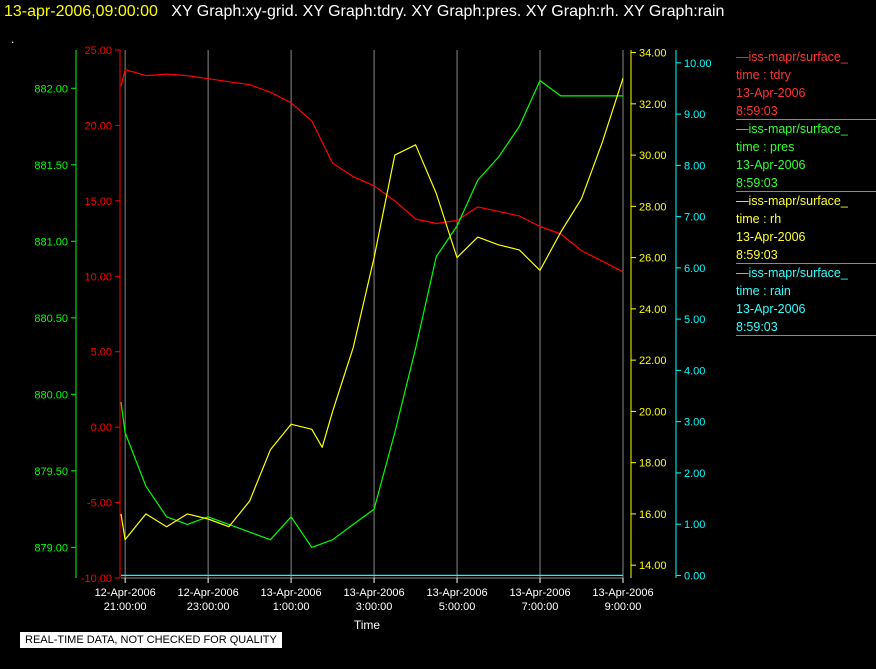  Describe the element at coordinates (51, 89) in the screenshot. I see `y-tick-label-pres: 882.00` at that location.